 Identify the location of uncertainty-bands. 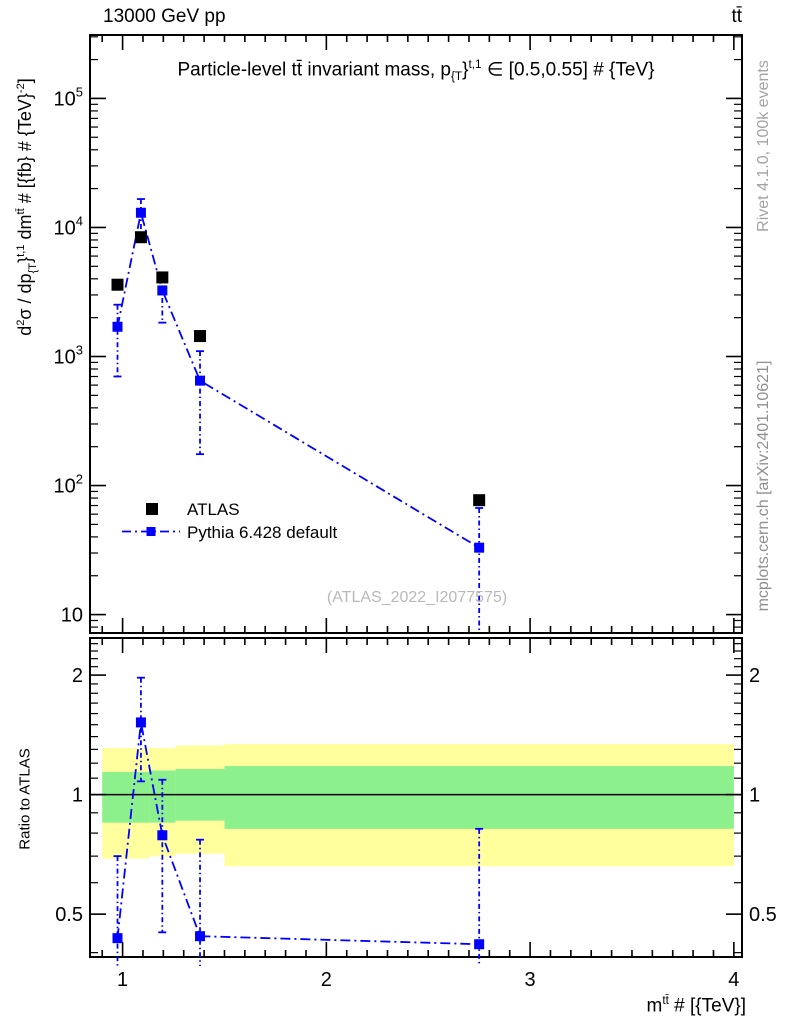
(418, 805).